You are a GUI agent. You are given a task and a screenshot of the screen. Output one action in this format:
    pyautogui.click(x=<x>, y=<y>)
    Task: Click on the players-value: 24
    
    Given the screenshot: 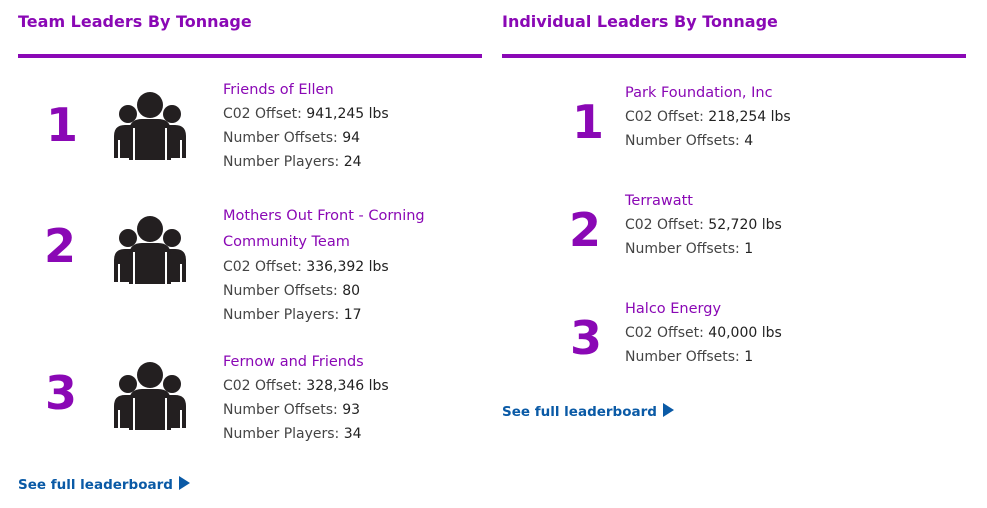 What is the action you would take?
    pyautogui.click(x=352, y=162)
    